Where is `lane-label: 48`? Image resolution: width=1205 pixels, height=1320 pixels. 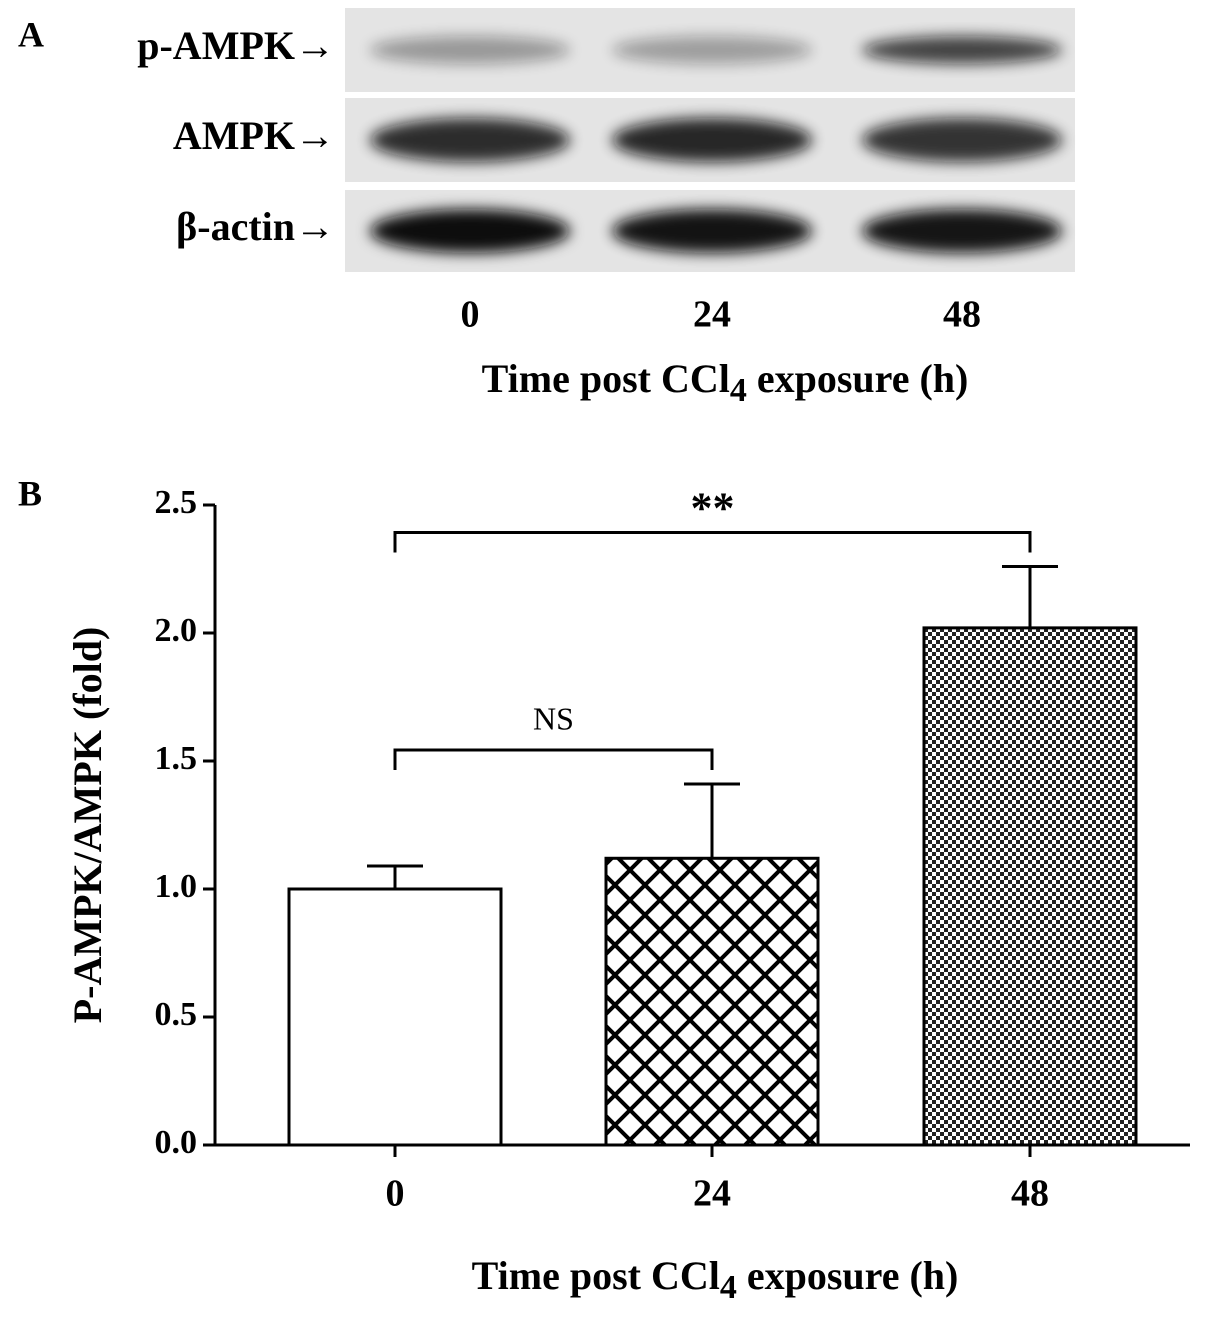
lane-label: 48 is located at coordinates (962, 315).